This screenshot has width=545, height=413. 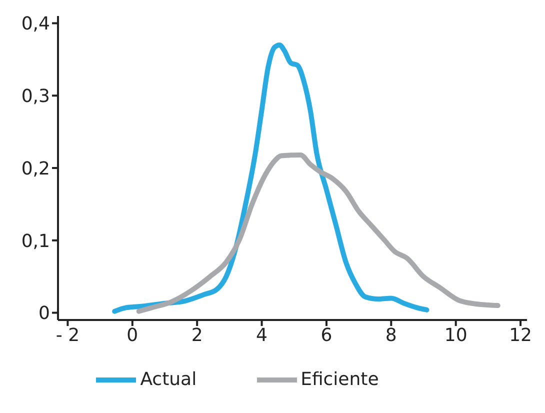 I want to click on x-tick-label: 0, so click(x=132, y=335).